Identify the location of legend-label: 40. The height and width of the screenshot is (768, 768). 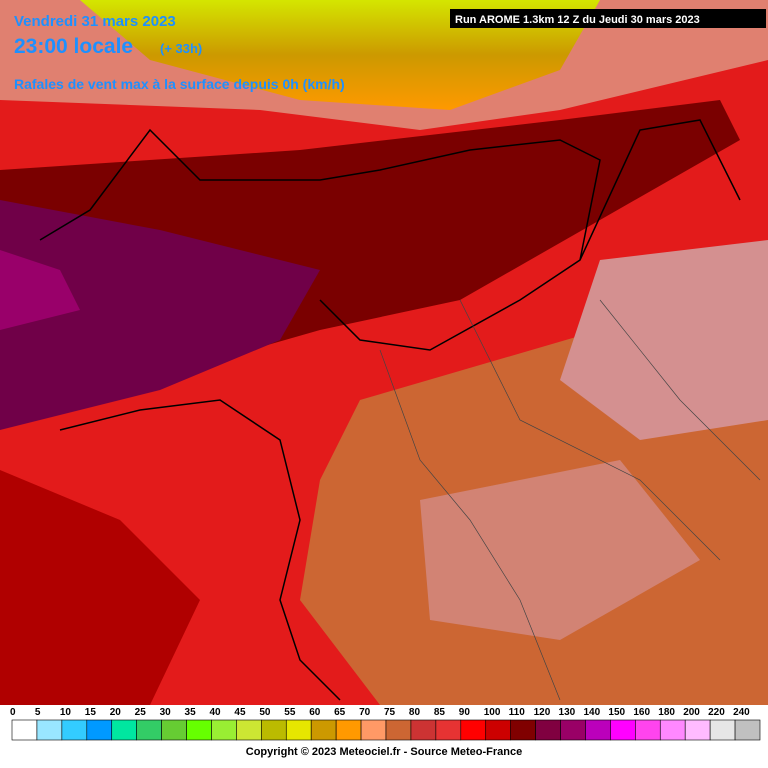
(215, 712).